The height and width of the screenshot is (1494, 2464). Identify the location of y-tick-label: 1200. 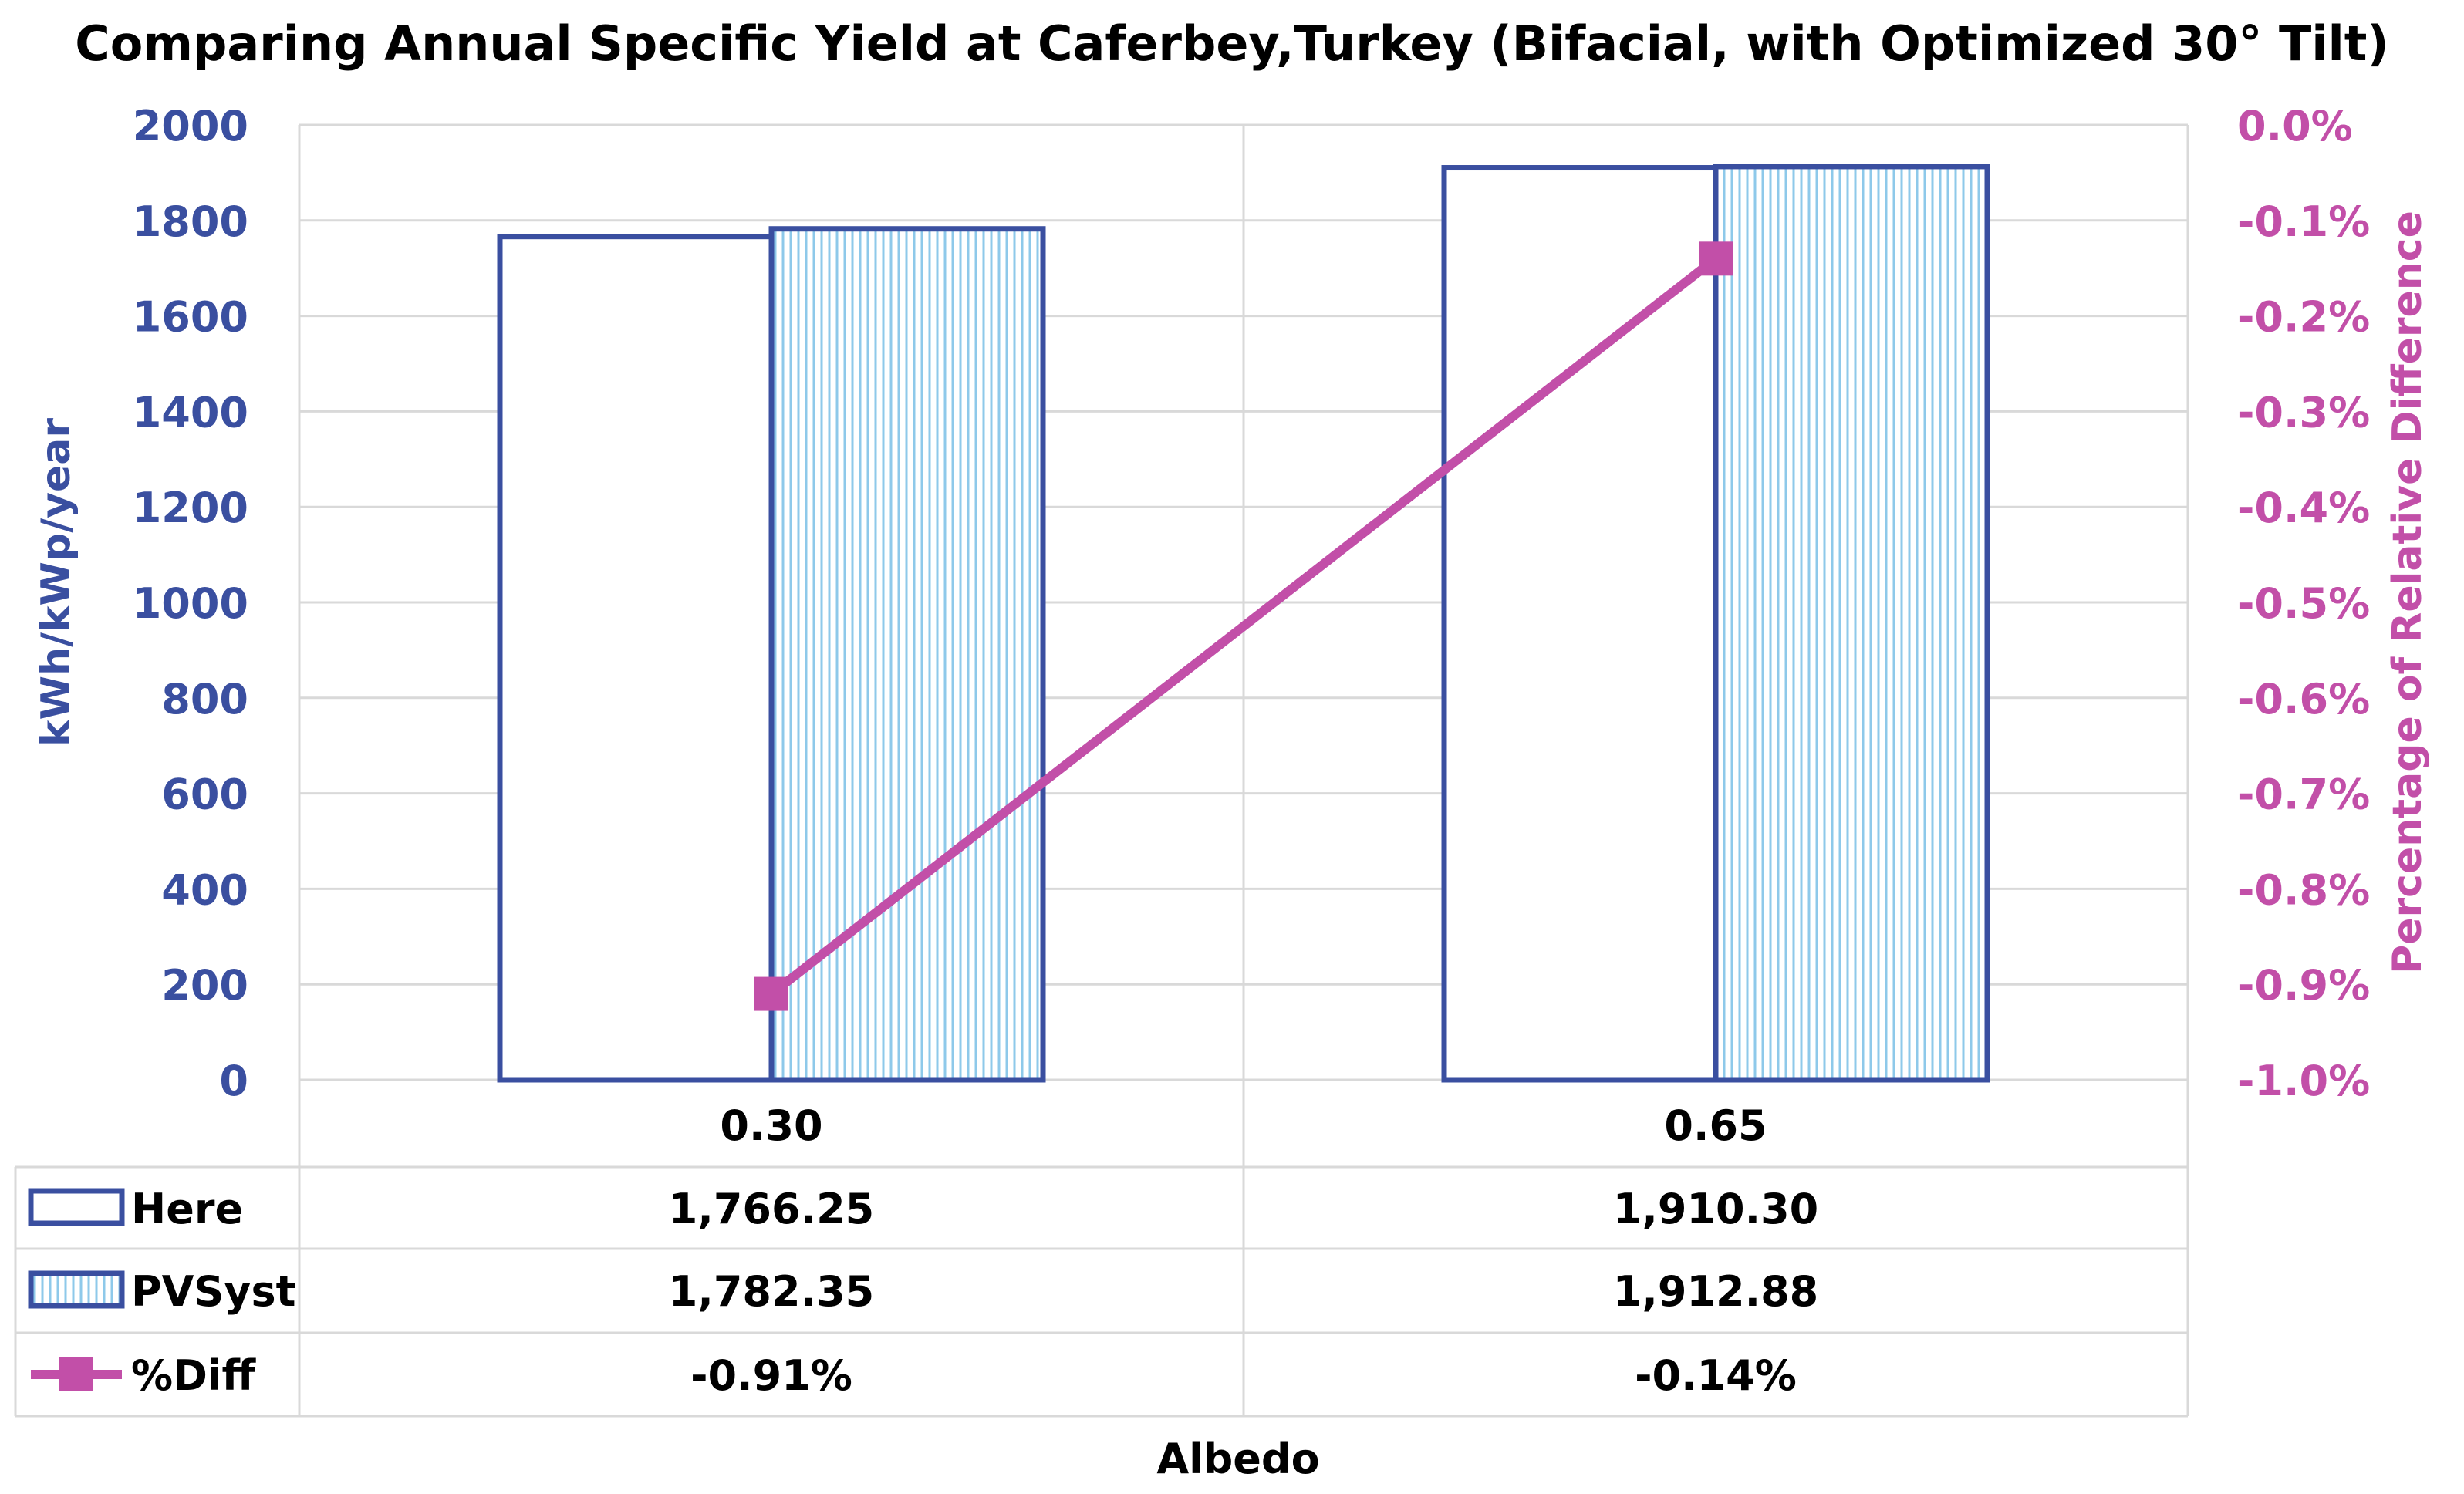
(190, 508).